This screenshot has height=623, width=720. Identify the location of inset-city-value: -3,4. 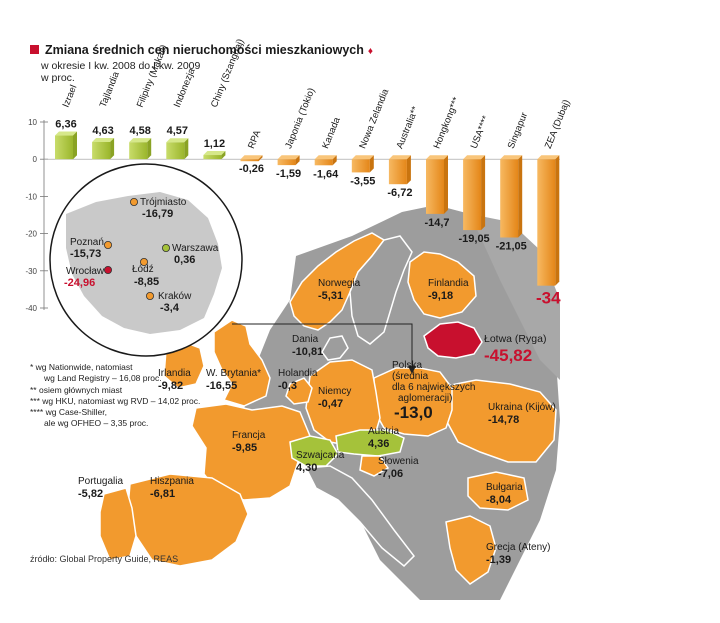
(170, 308).